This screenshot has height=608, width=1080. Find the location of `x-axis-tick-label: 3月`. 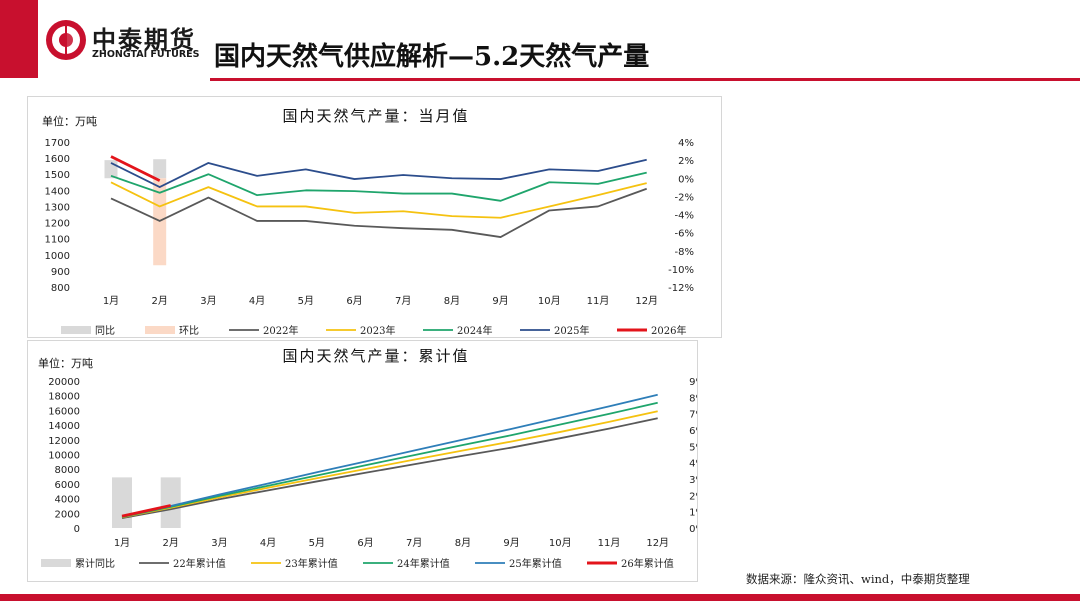

x-axis-tick-label: 3月 is located at coordinates (219, 543).